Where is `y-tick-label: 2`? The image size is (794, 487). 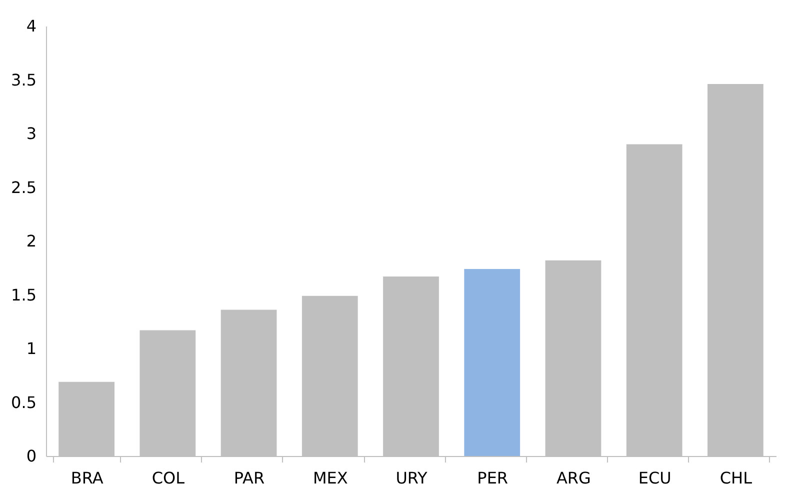
y-tick-label: 2 is located at coordinates (31, 241).